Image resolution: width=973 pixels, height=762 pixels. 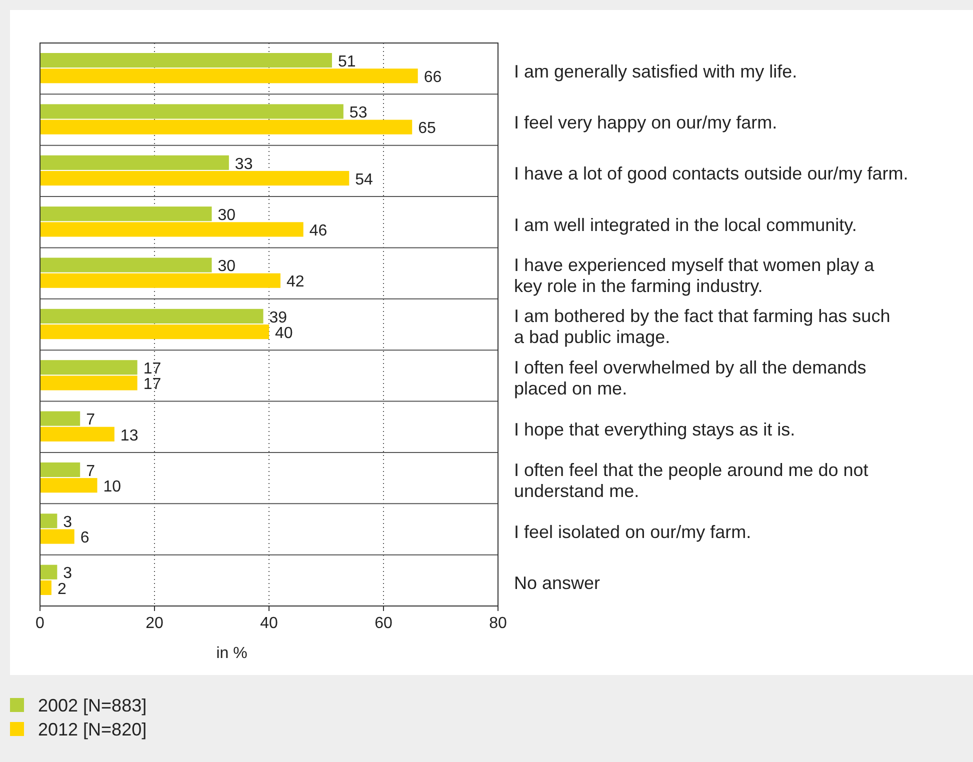 I want to click on x-tick-label: 40, so click(x=269, y=623).